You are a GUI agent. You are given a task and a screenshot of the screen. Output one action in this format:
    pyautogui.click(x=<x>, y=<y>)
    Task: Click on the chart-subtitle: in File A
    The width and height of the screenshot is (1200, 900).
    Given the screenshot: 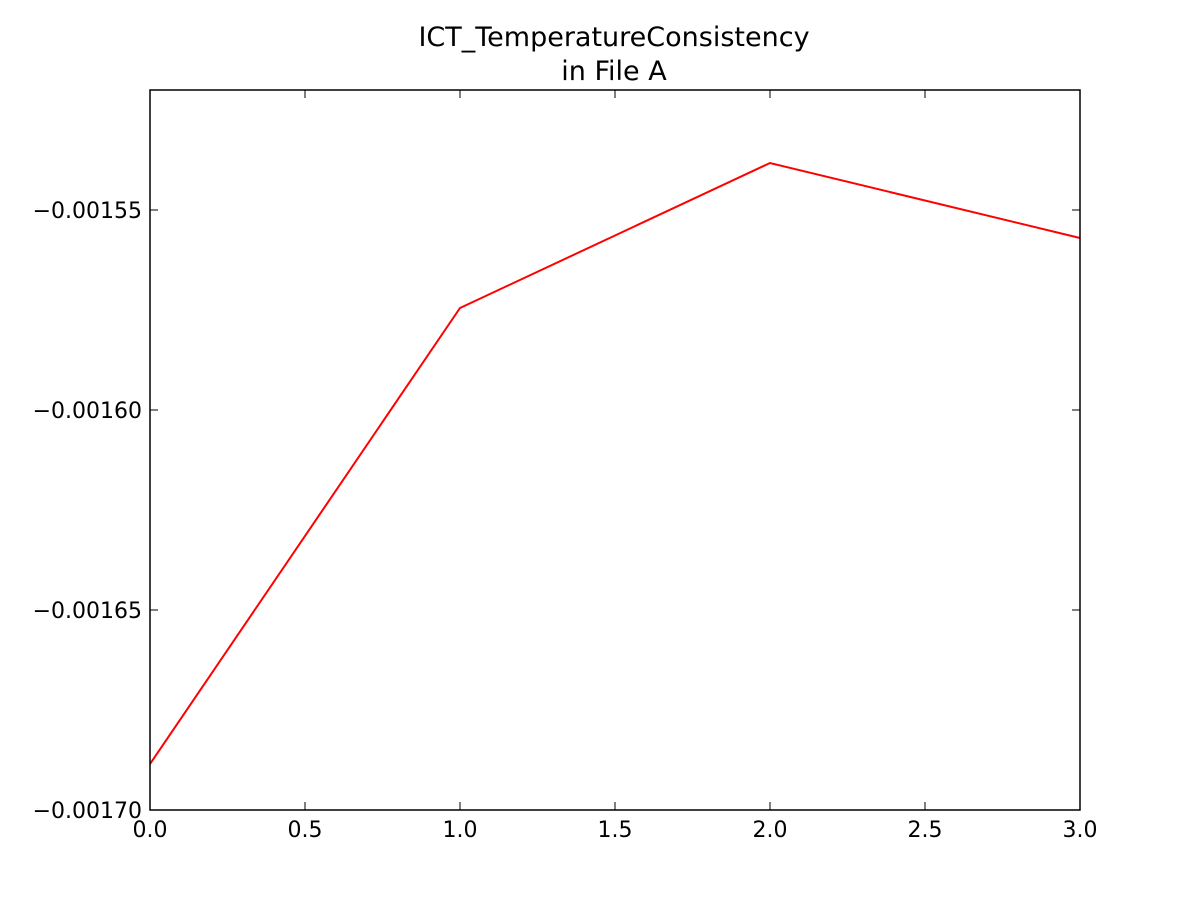 What is the action you would take?
    pyautogui.click(x=614, y=71)
    